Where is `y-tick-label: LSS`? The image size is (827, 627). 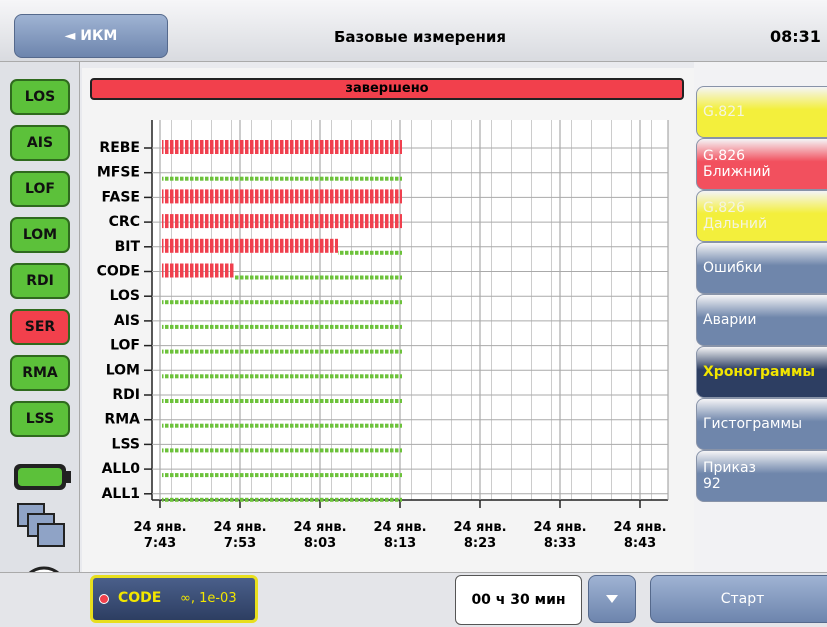
y-tick-label: LSS is located at coordinates (126, 444).